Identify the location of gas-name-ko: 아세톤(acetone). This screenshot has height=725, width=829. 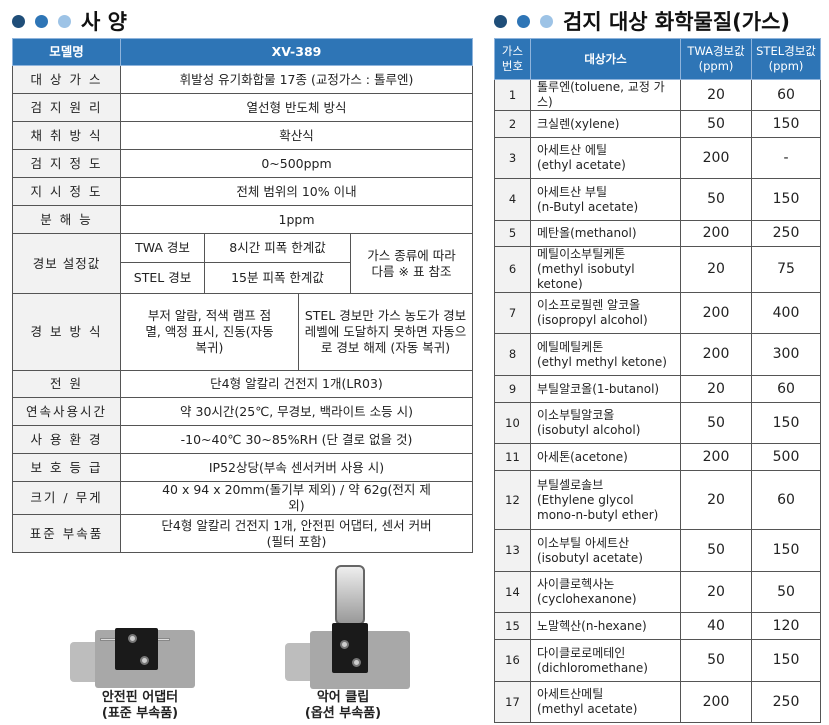
(582, 456).